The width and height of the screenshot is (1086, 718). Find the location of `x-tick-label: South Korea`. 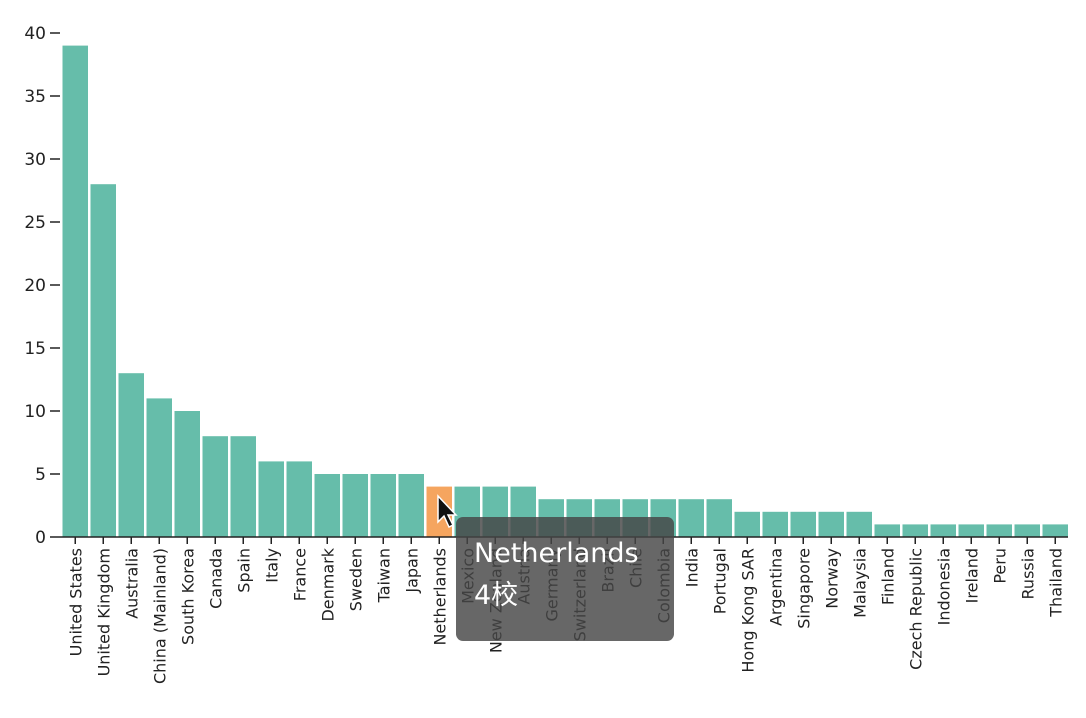

x-tick-label: South Korea is located at coordinates (187, 596).